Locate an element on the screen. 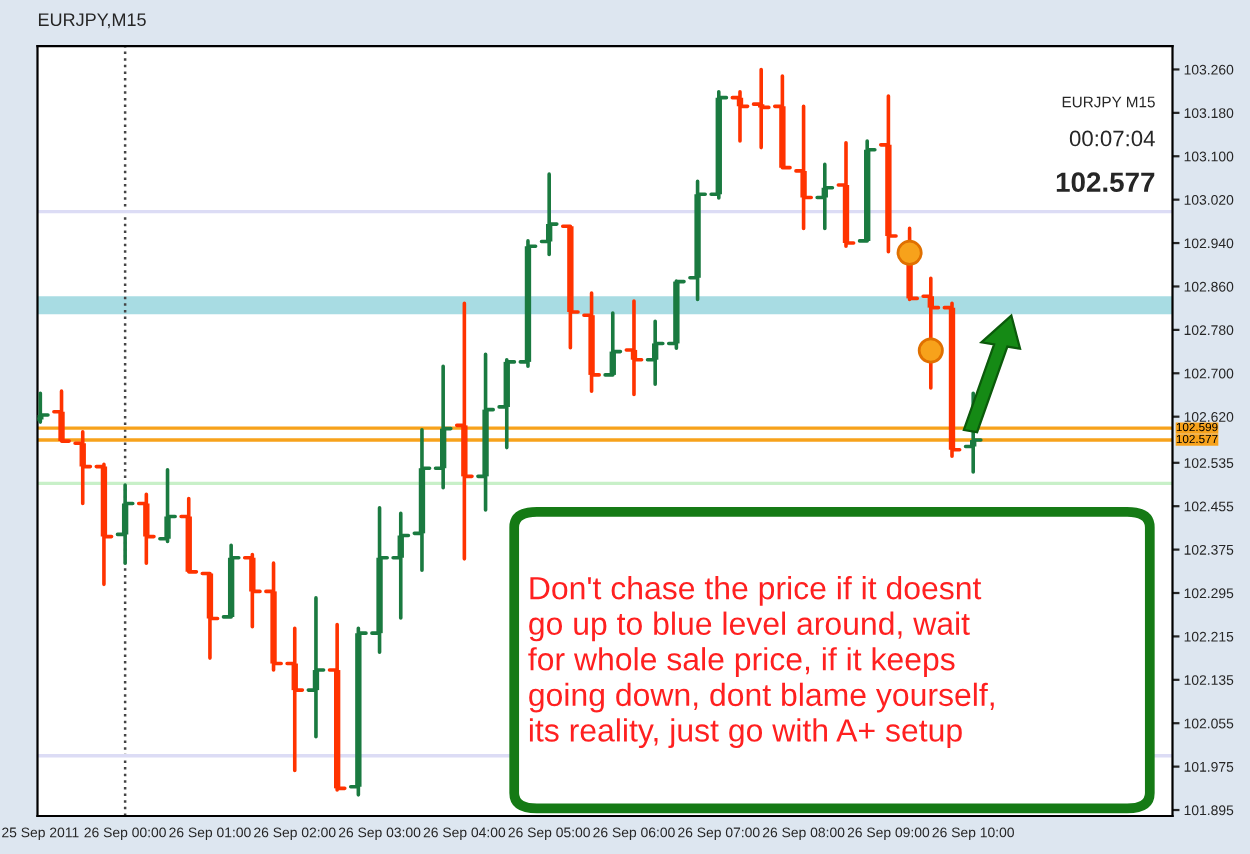 The height and width of the screenshot is (854, 1250). annotation: 102.577 is located at coordinates (1105, 182).